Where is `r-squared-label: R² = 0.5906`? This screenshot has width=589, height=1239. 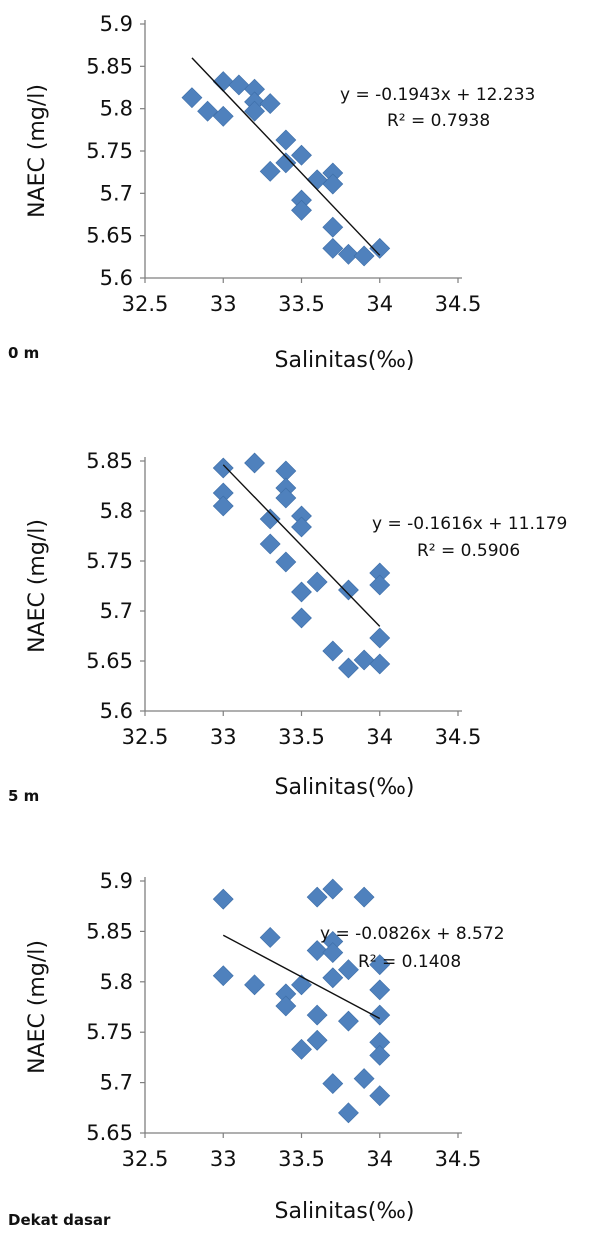 r-squared-label: R² = 0.5906 is located at coordinates (468, 551).